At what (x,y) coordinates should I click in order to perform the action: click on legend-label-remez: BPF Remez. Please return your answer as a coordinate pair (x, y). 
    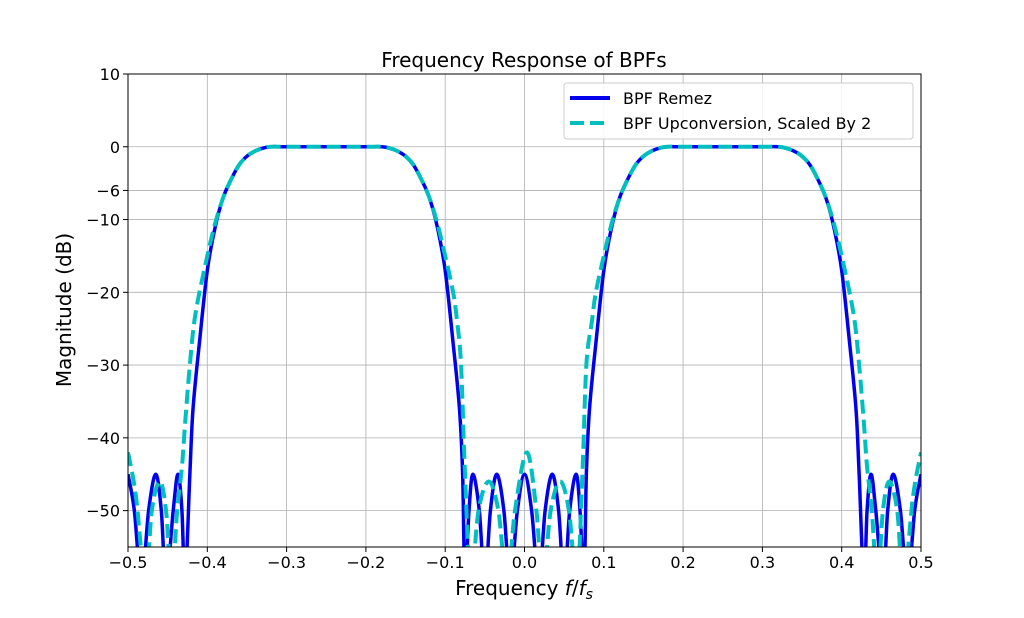
    Looking at the image, I should click on (667, 98).